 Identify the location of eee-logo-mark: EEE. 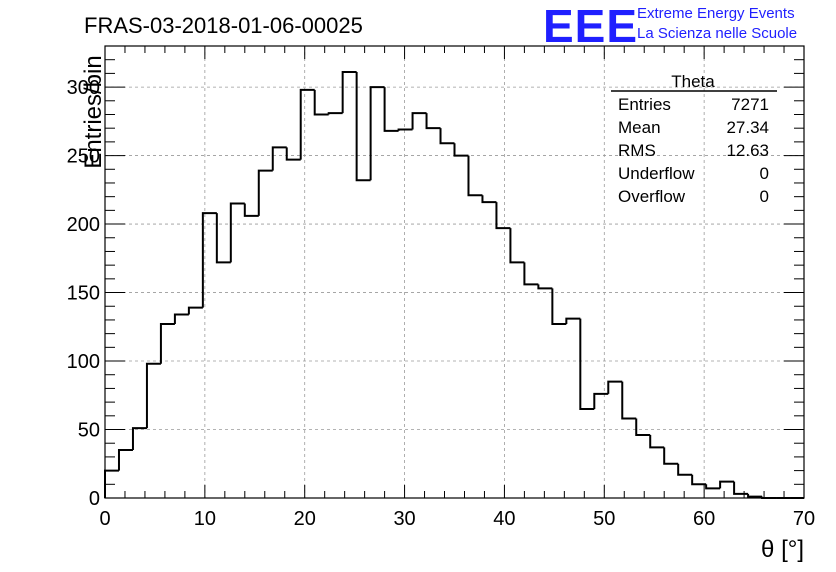
(590, 26).